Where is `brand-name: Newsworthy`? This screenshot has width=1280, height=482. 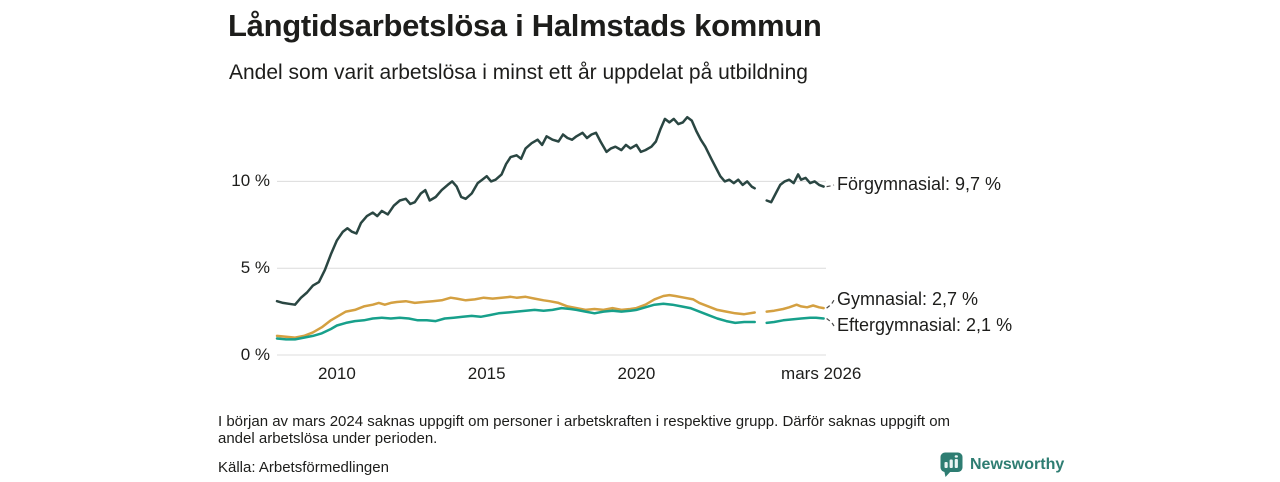
brand-name: Newsworthy is located at coordinates (1017, 464).